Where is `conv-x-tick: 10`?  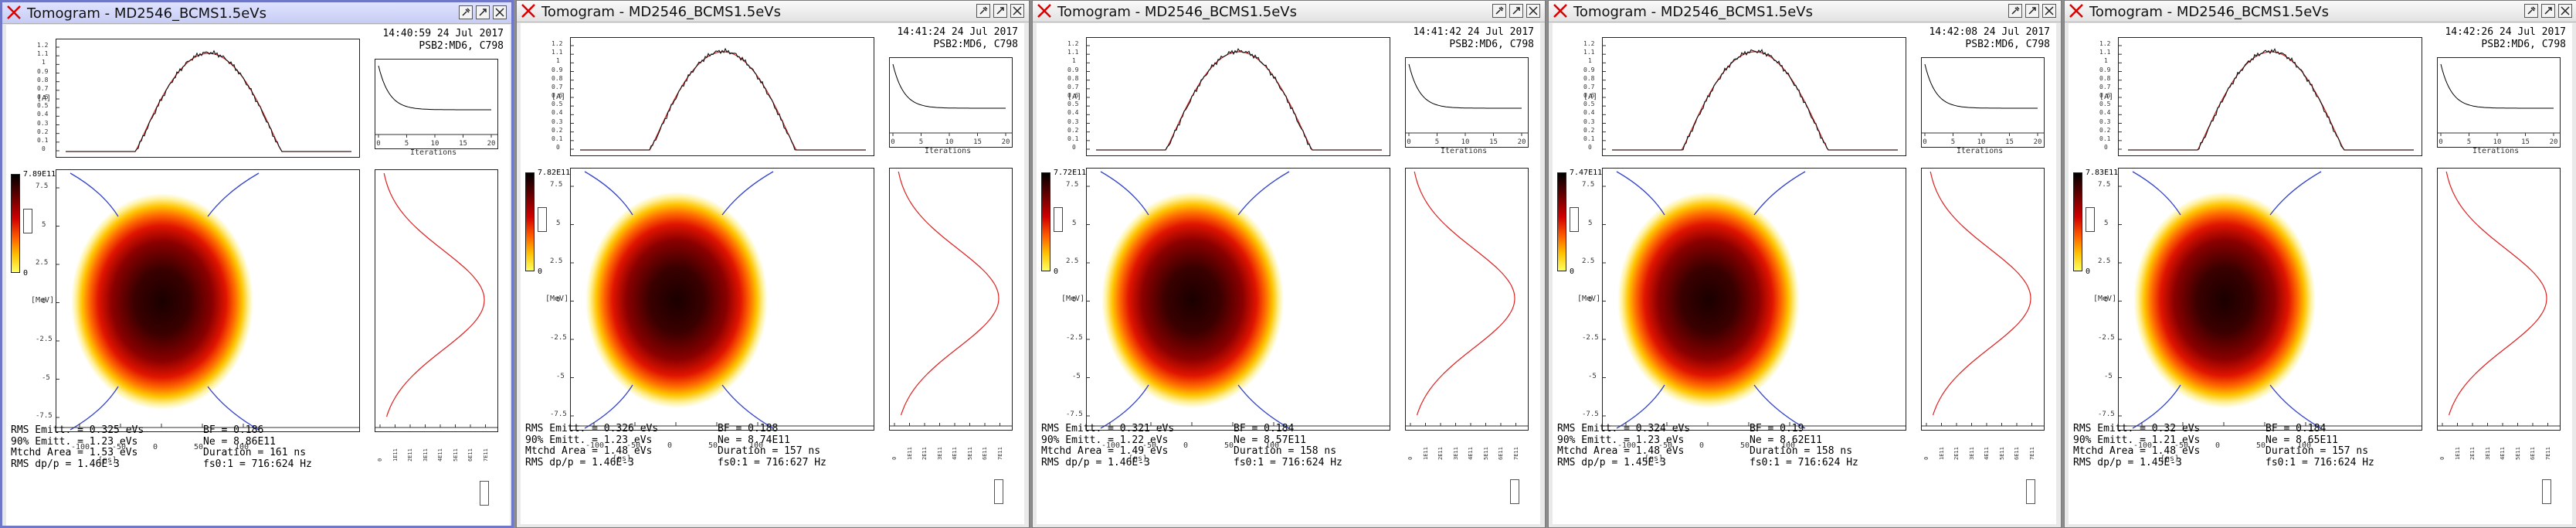 conv-x-tick: 10 is located at coordinates (1466, 142).